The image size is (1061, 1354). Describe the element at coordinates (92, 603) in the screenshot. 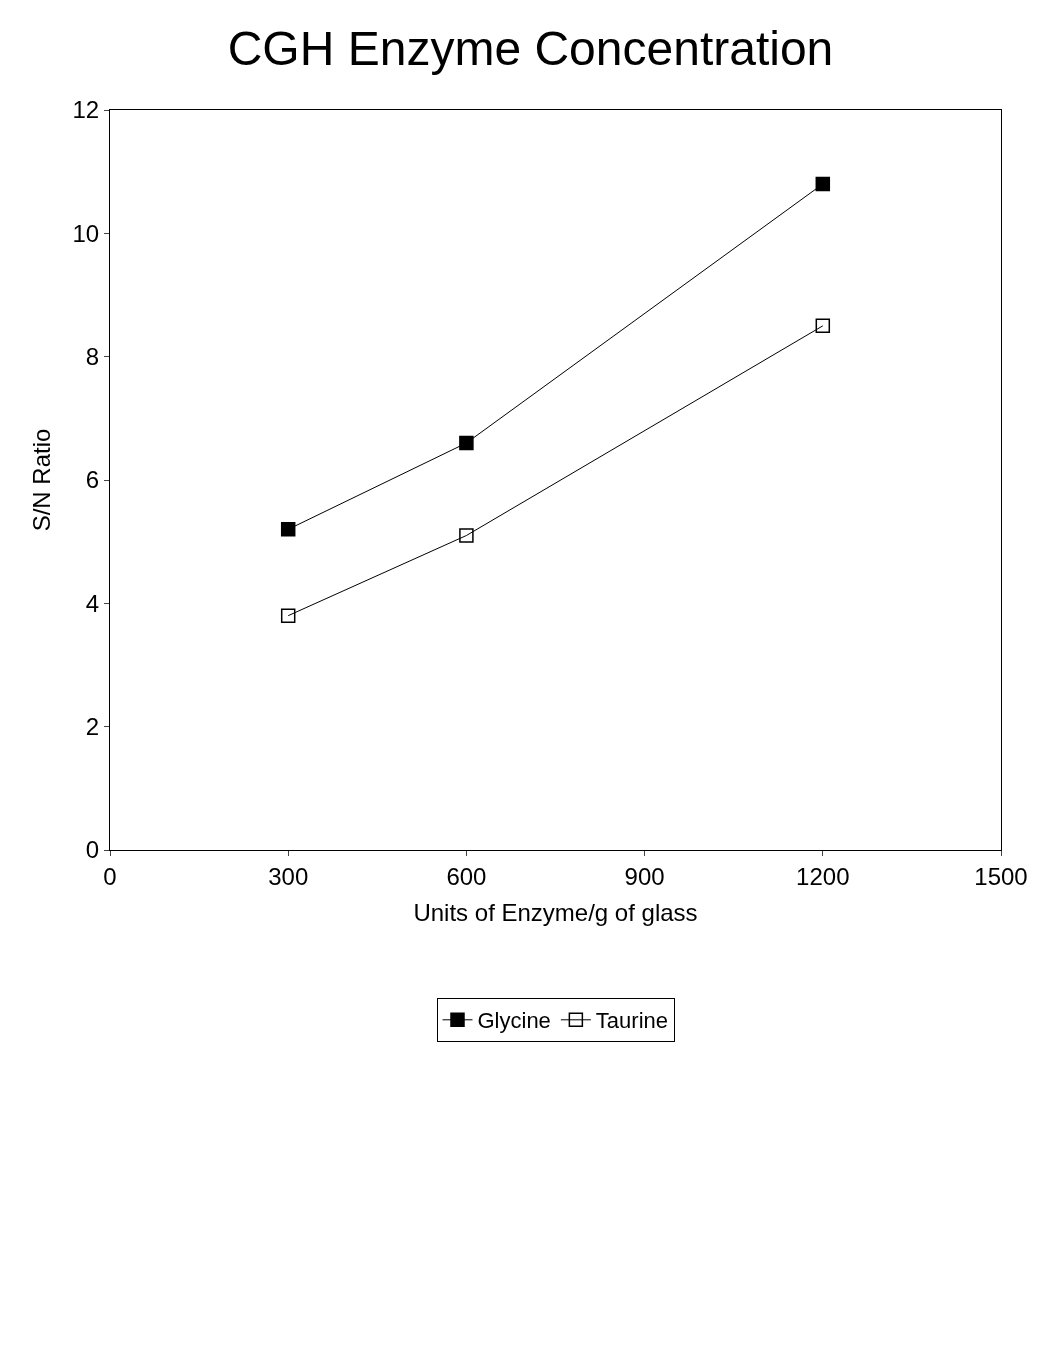

I see `y-tick-label: 4` at that location.